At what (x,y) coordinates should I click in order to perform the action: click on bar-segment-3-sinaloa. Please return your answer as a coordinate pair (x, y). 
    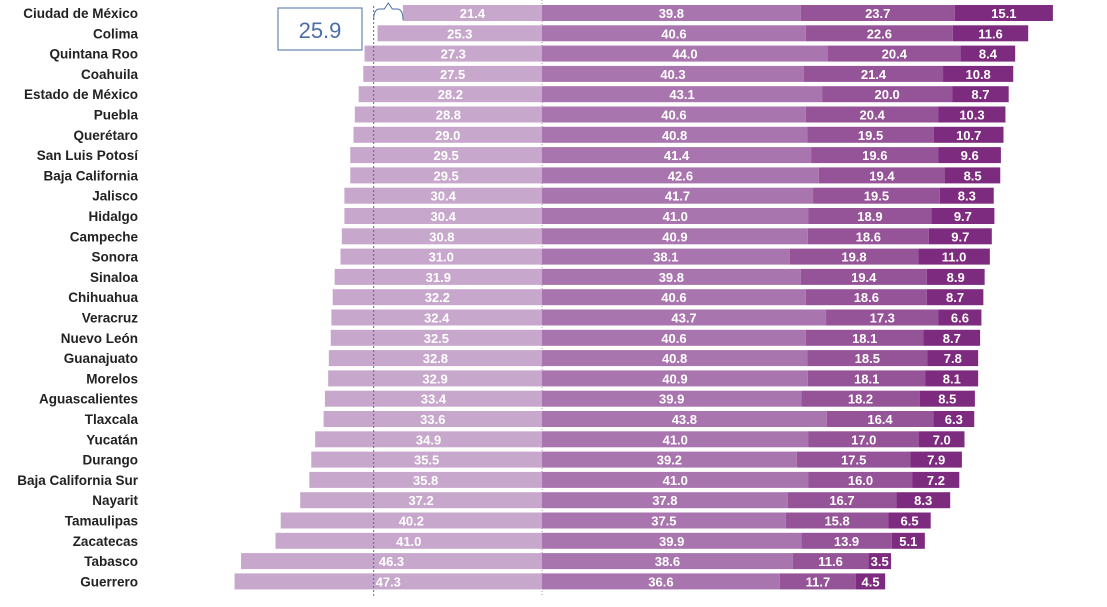
    Looking at the image, I should click on (863, 276).